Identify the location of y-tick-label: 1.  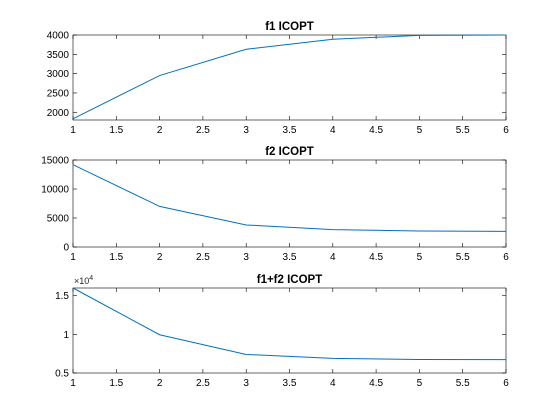
(66, 335).